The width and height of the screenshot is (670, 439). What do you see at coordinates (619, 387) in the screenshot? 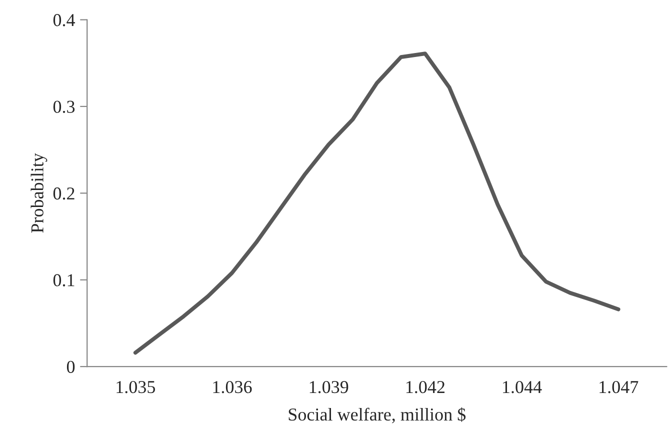
I see `x-tick-label: 1.047` at bounding box center [619, 387].